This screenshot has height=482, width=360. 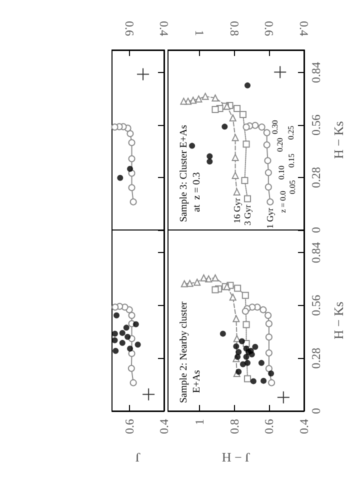 I want to click on annotation: 1 Gyr, so click(x=270, y=218).